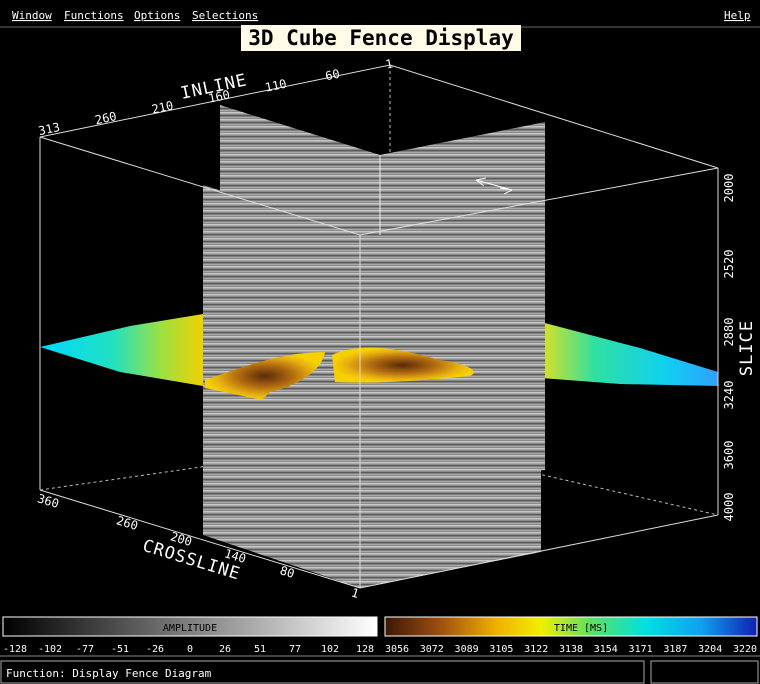 This screenshot has width=760, height=684. Describe the element at coordinates (235, 556) in the screenshot. I see `crossline-tick-label: 140` at that location.